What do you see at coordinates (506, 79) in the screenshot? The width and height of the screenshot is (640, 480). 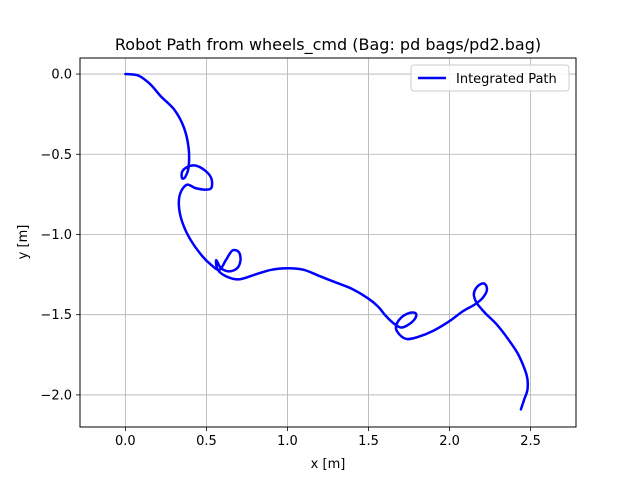 I see `legend-label: Integrated Path` at bounding box center [506, 79].